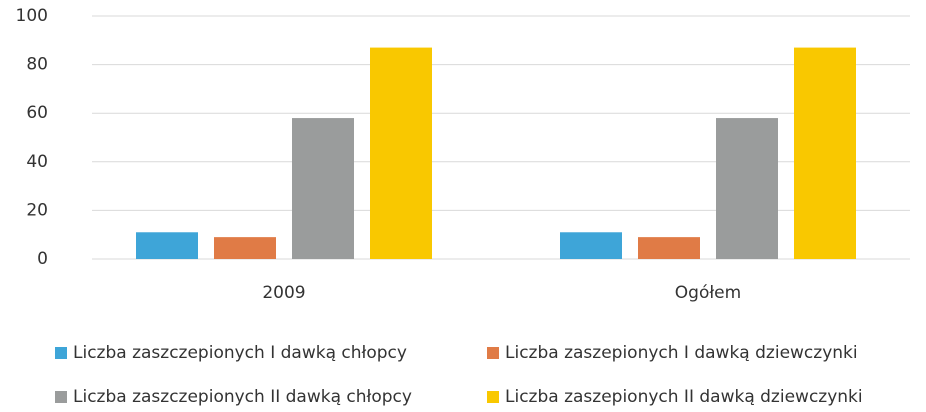 This screenshot has width=926, height=412. What do you see at coordinates (242, 397) in the screenshot?
I see `legend-label: Liczba zaszczepionych II dawką chłopcy` at bounding box center [242, 397].